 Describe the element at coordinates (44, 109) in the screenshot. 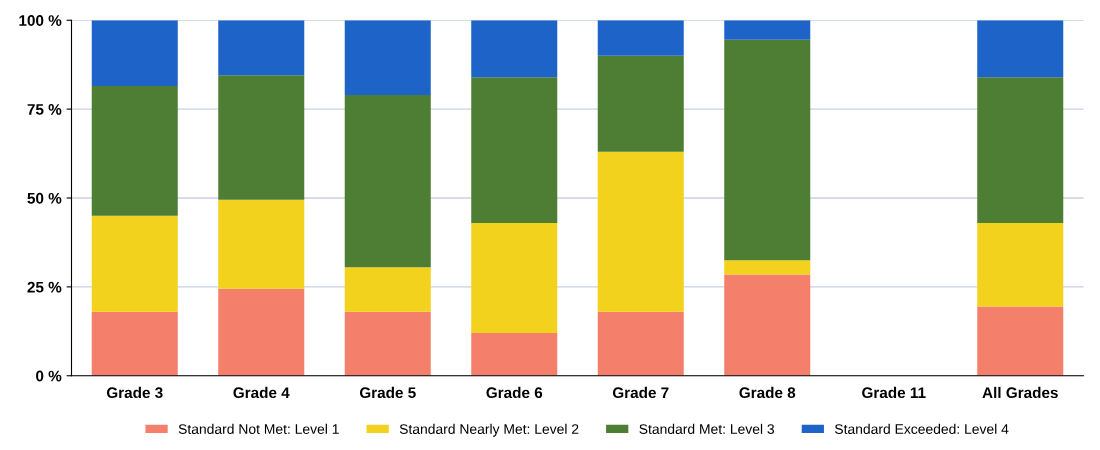

I see `y-tick-label: 75 %` at that location.